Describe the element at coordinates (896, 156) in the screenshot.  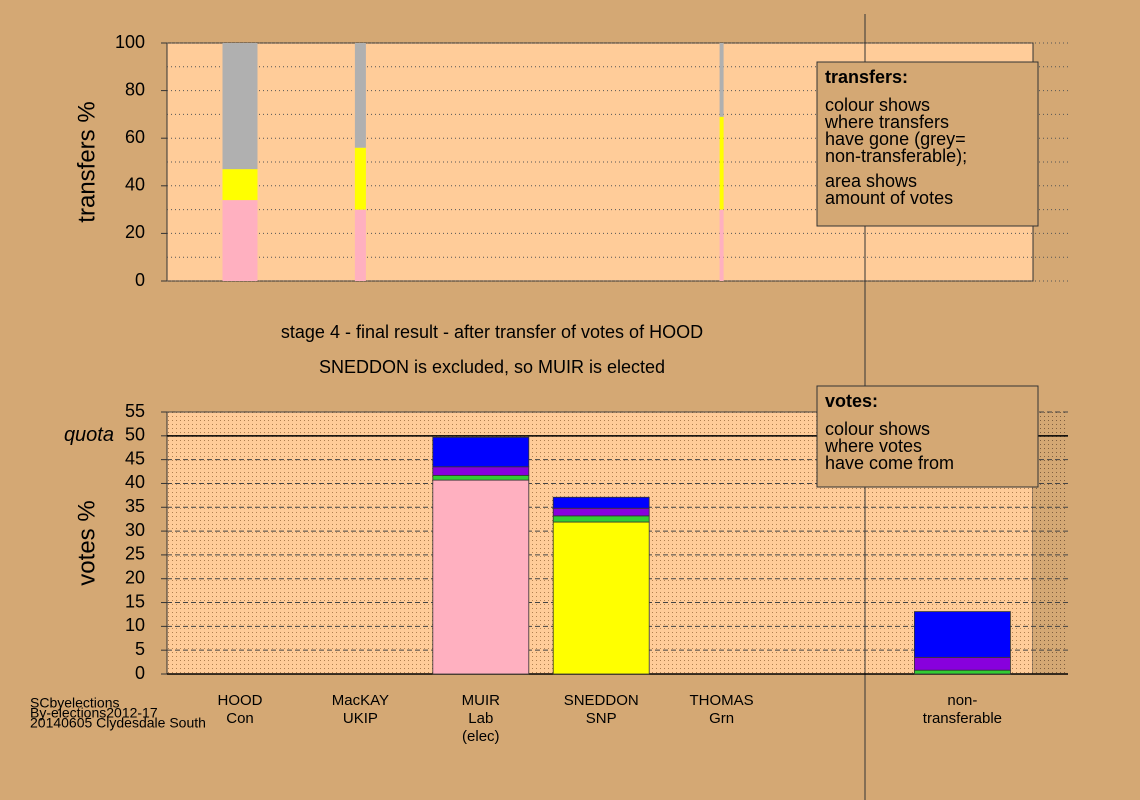
I see `legend-text: non-transferable);` at that location.